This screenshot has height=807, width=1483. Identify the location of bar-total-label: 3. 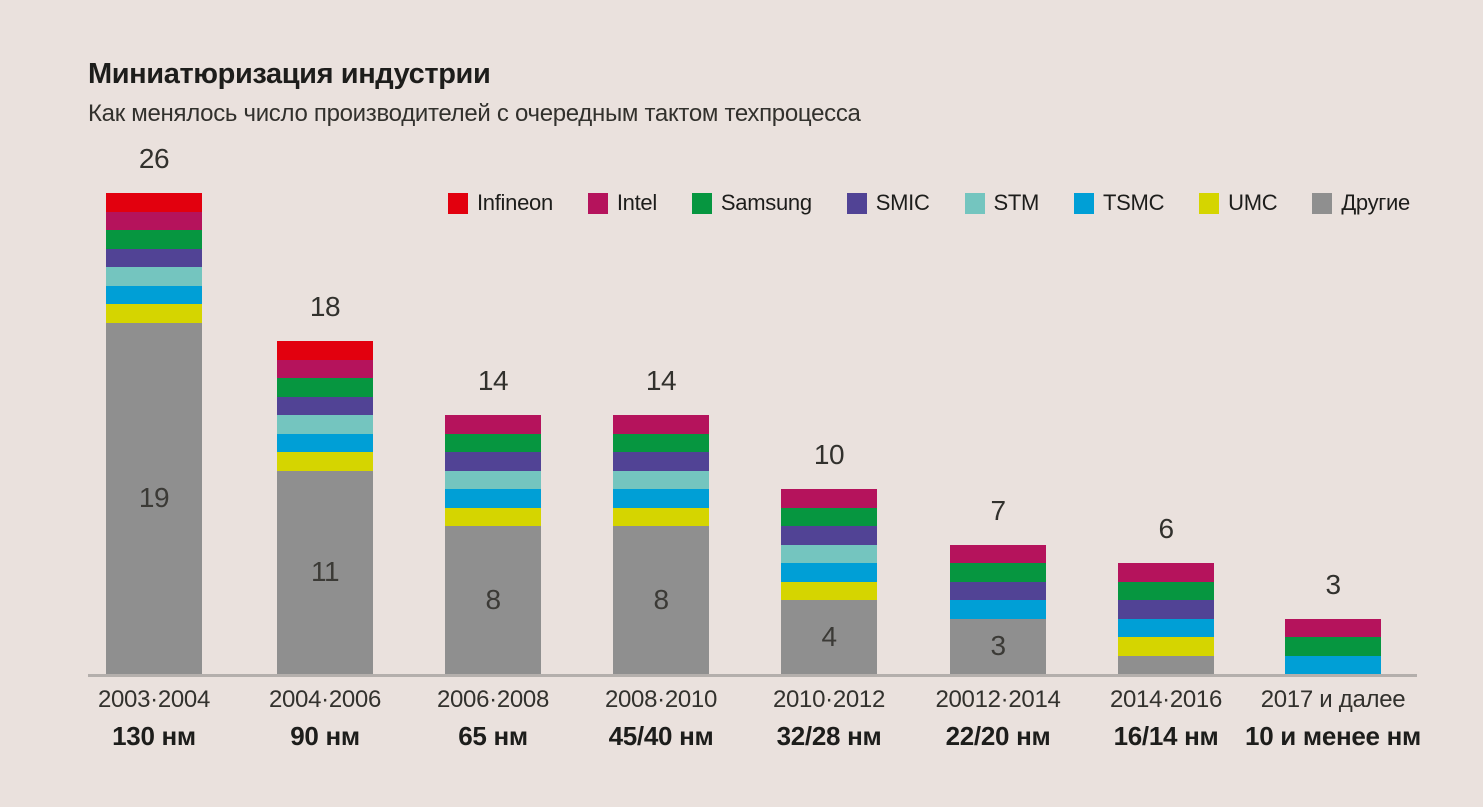
(1333, 584).